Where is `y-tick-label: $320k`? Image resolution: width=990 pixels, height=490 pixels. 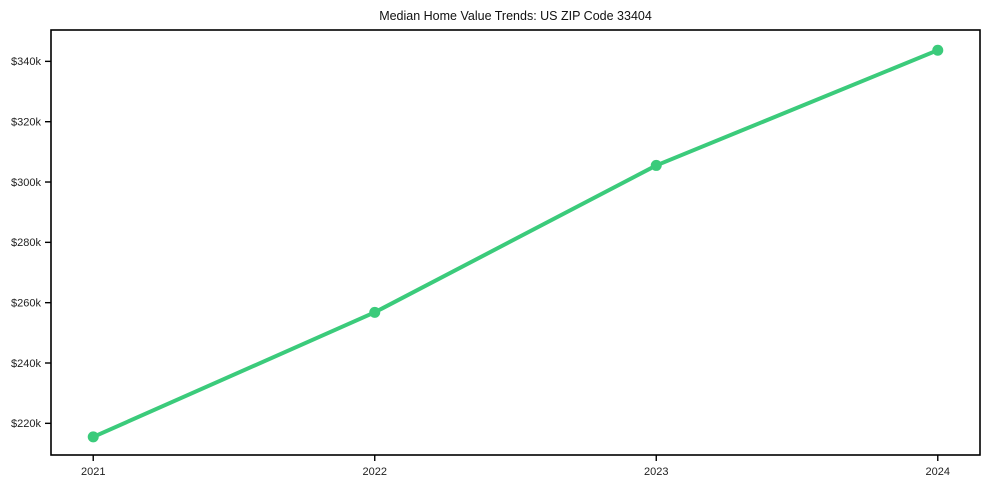
y-tick-label: $320k is located at coordinates (26, 122).